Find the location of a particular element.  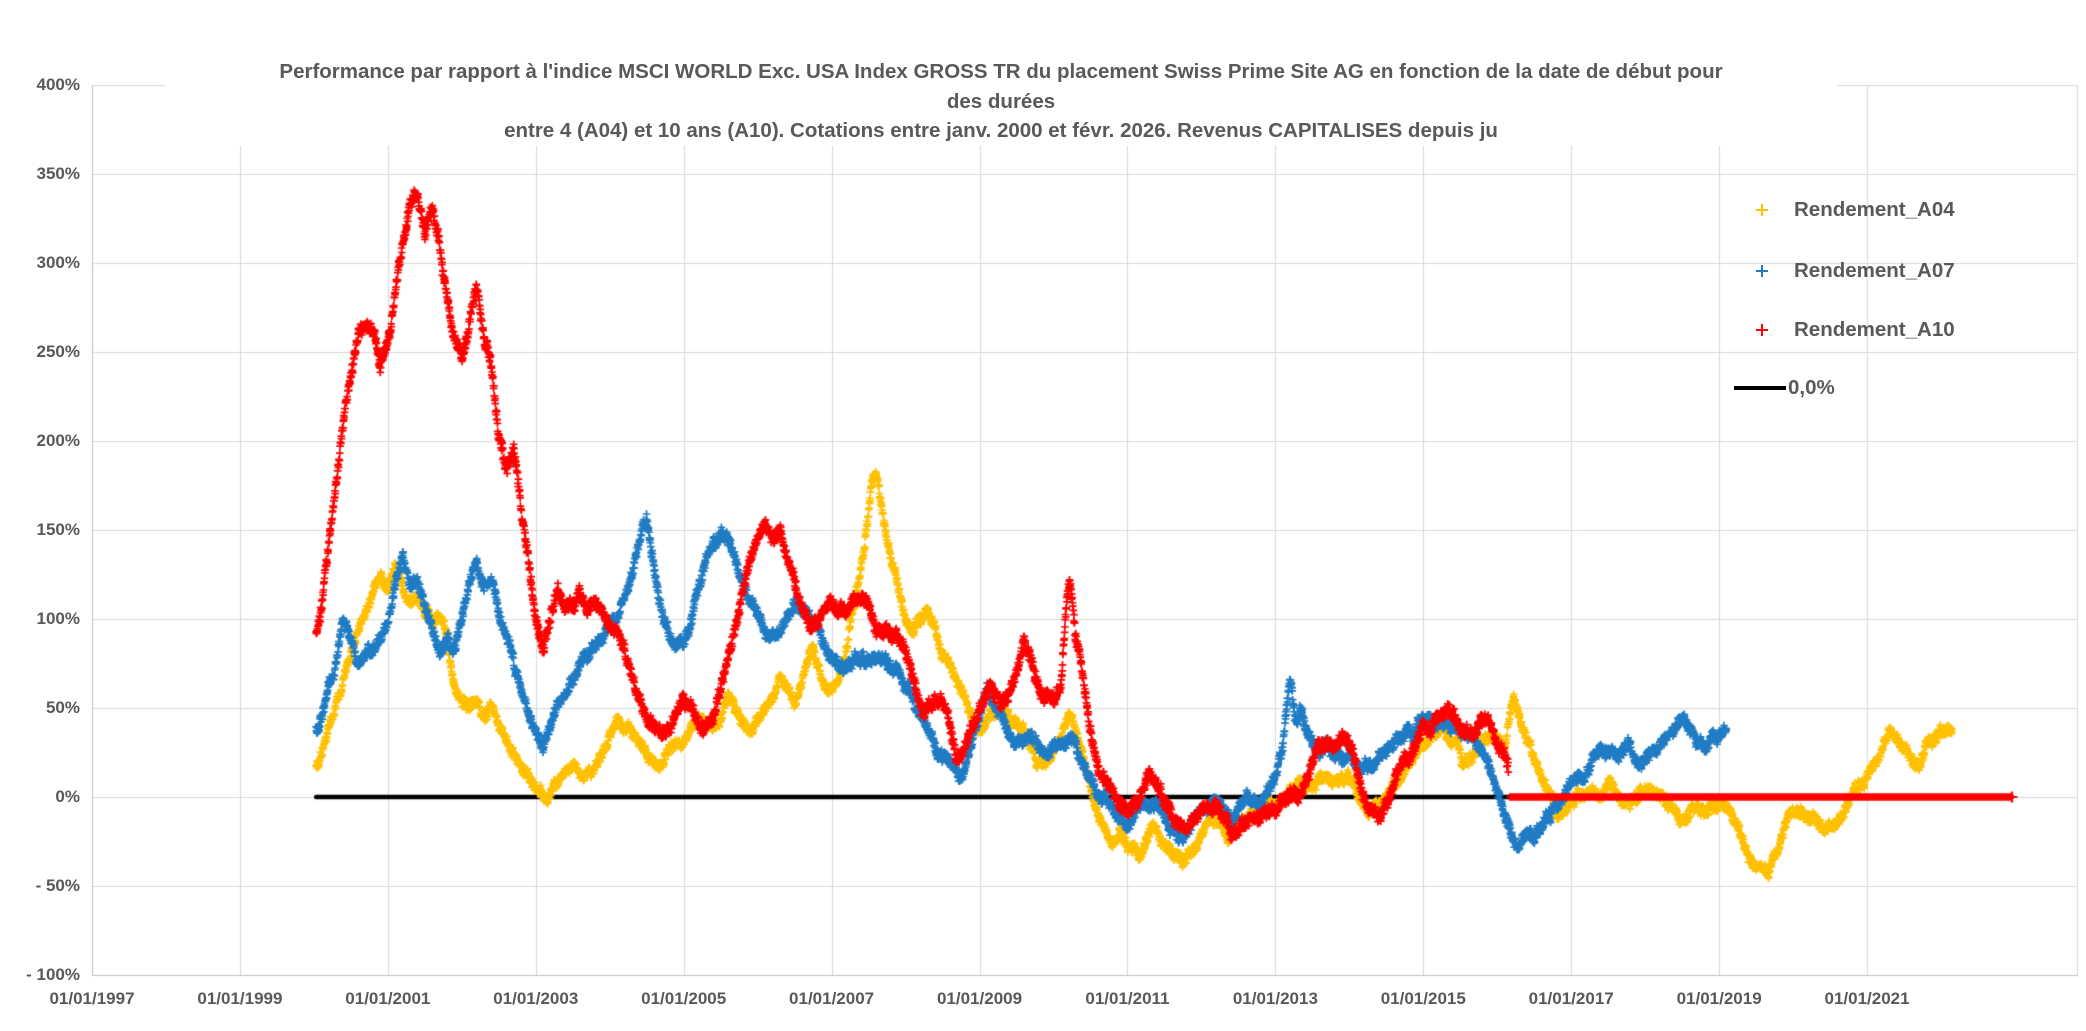

x-tick-label: 01/01/2021 is located at coordinates (1867, 998).